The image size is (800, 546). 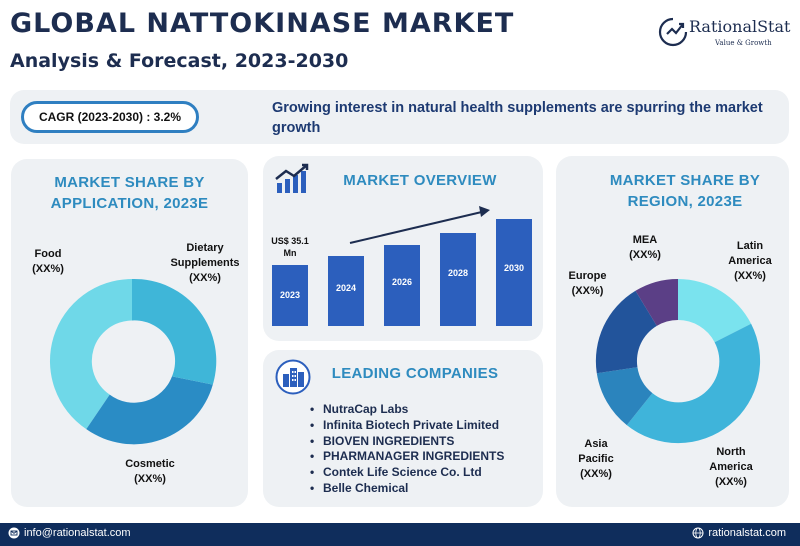 I want to click on application-label-dietary: Dietary Supplements (XX%), so click(x=205, y=263).